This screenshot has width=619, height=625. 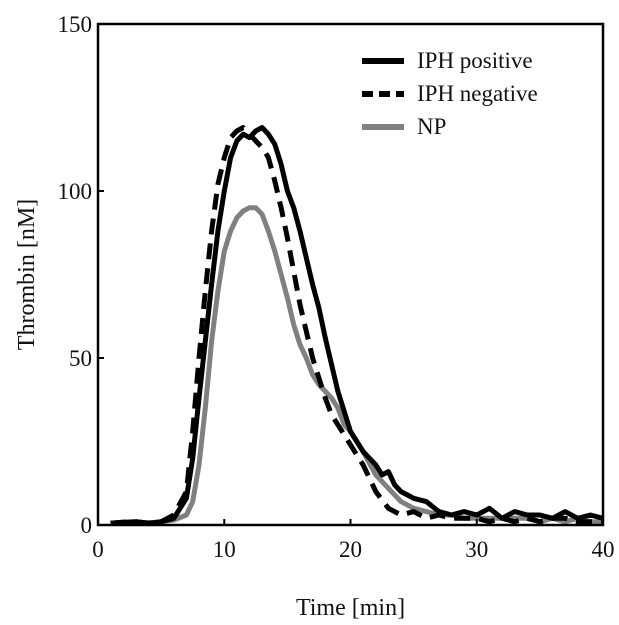 I want to click on x-tick-label: 40, so click(x=603, y=549).